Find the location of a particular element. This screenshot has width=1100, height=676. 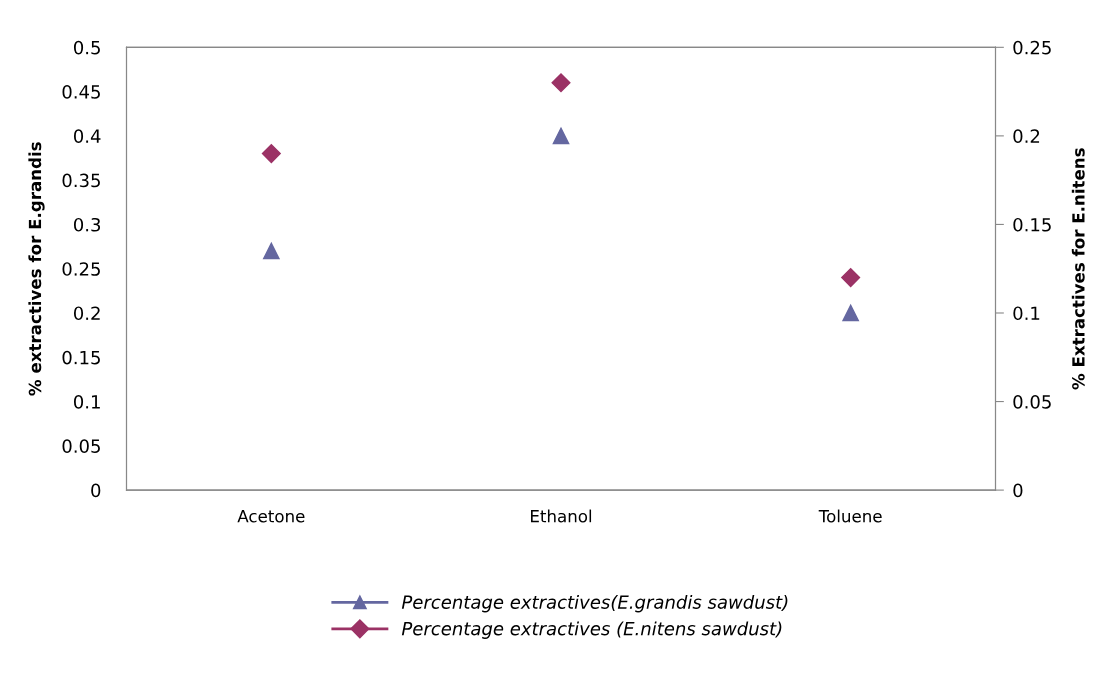

x-tick-label: Toluene is located at coordinates (850, 516).